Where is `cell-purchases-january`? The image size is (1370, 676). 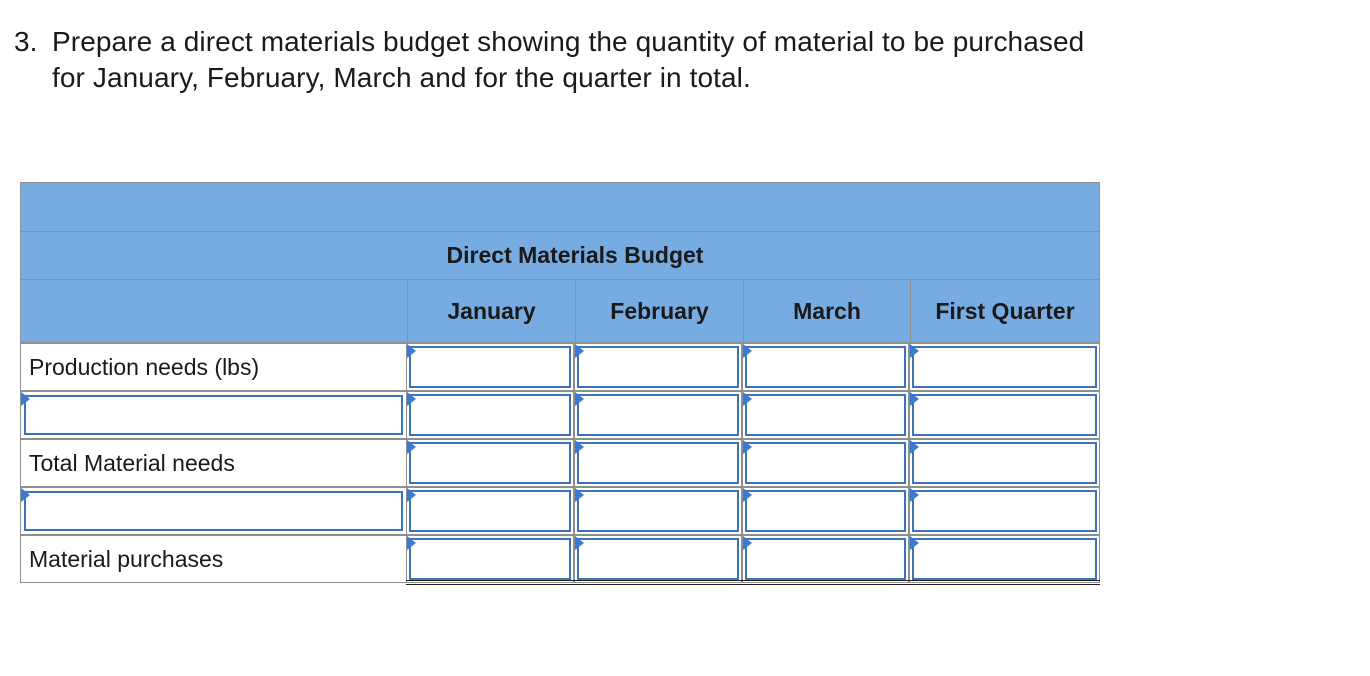
cell-purchases-january is located at coordinates (490, 559).